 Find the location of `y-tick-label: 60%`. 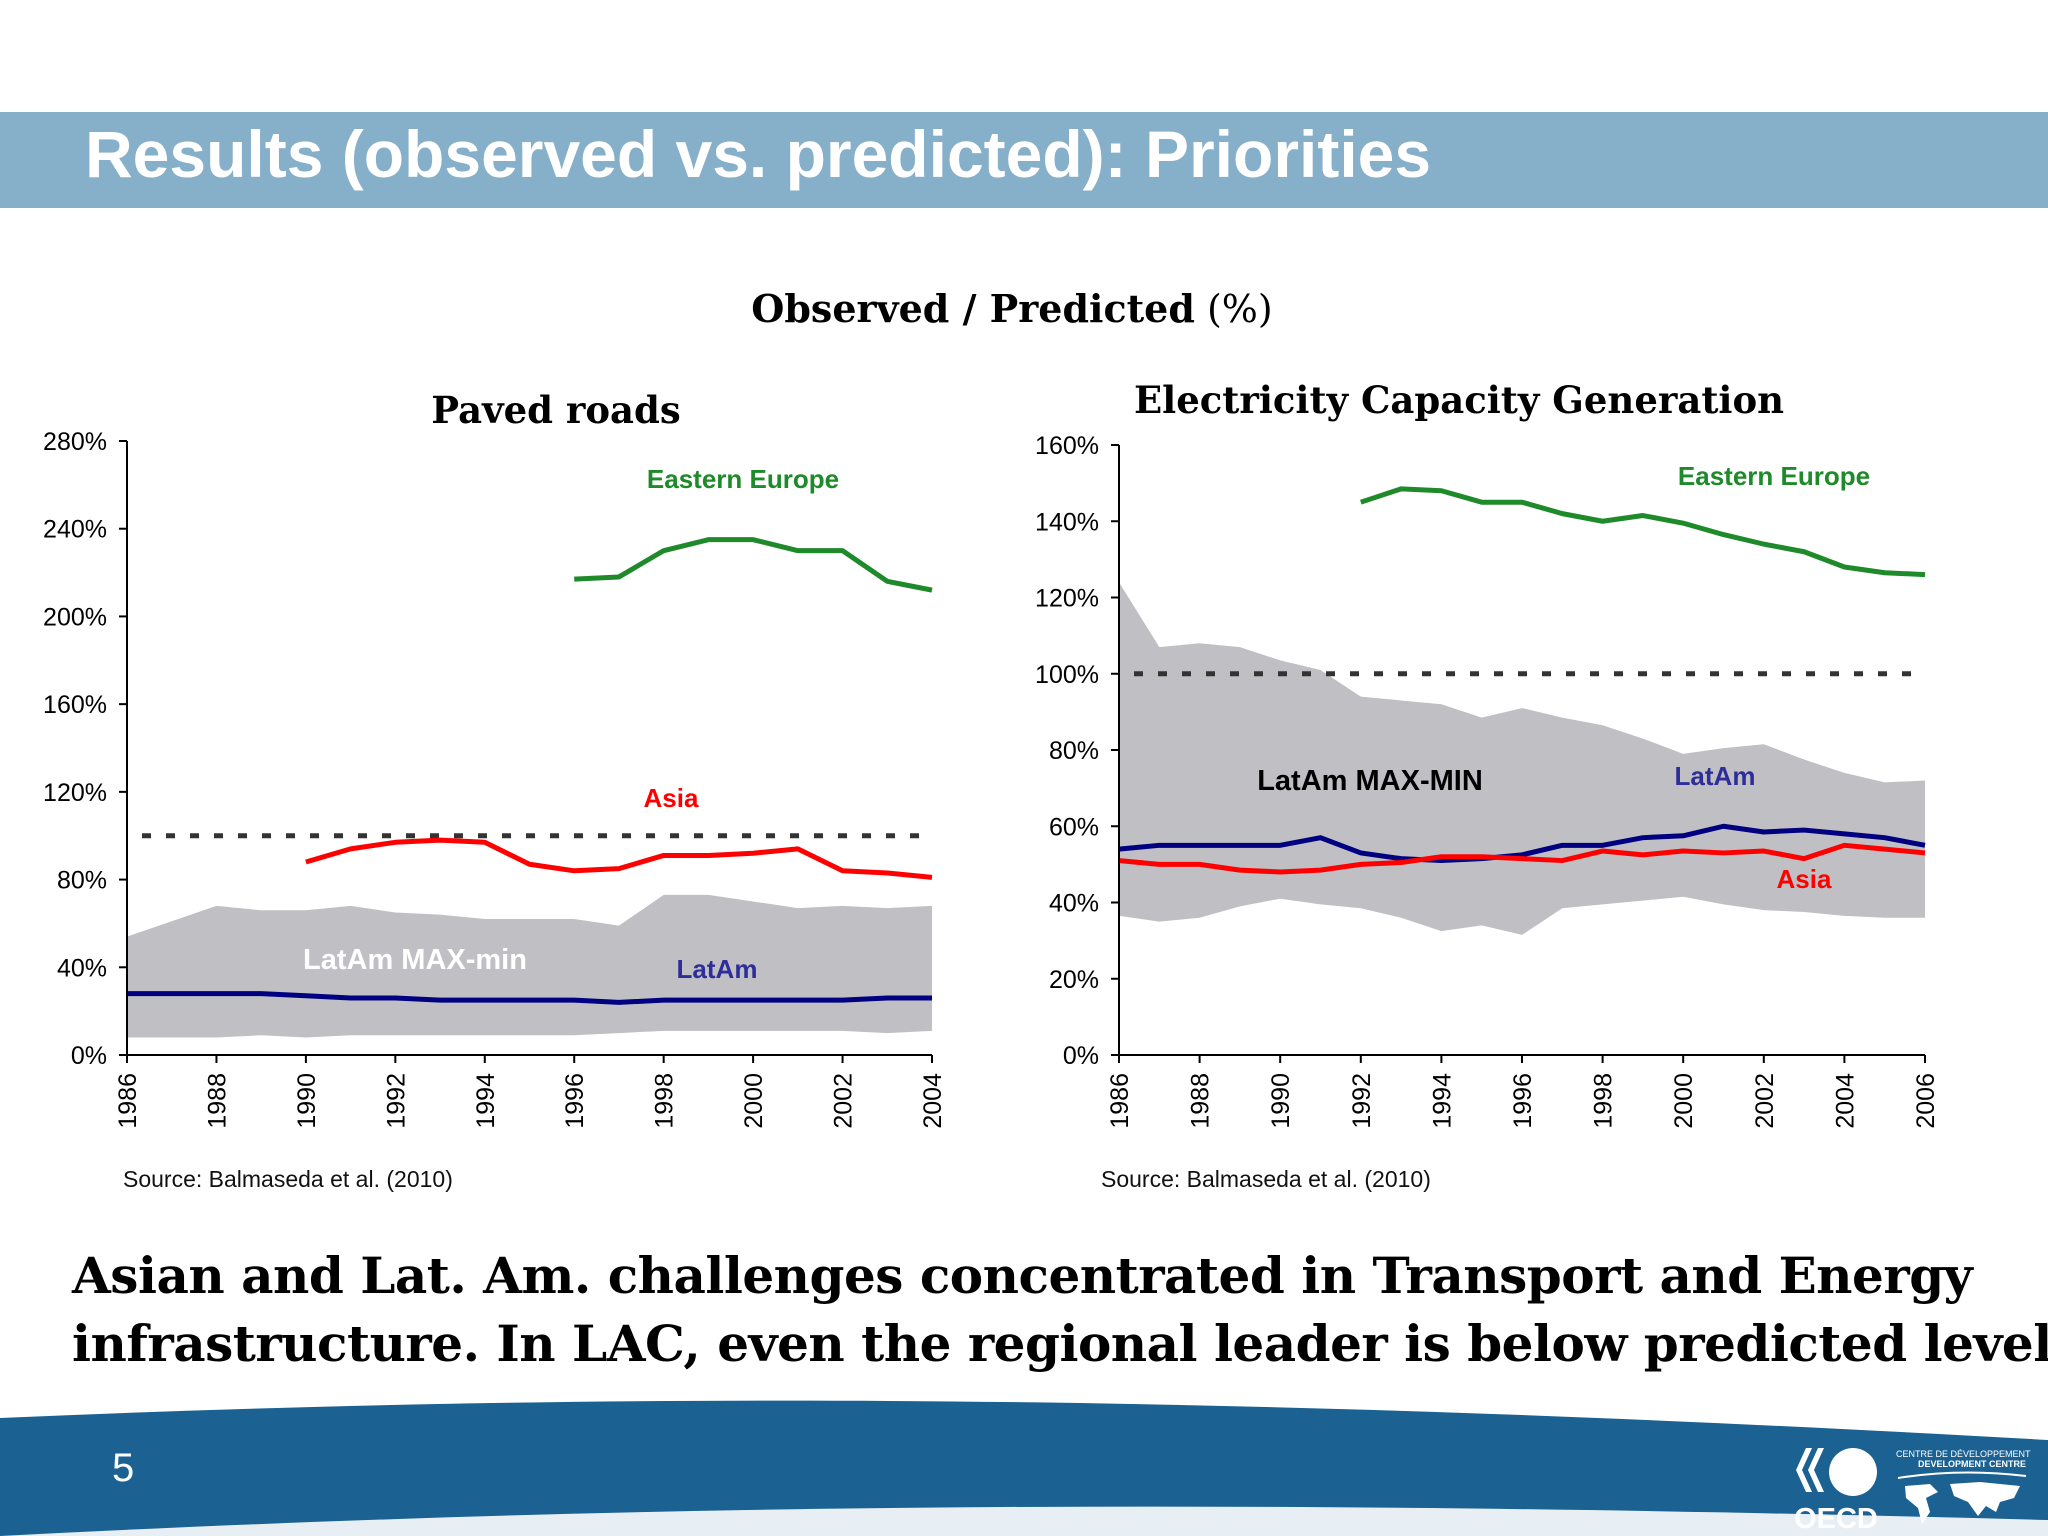

y-tick-label: 60% is located at coordinates (1074, 827).